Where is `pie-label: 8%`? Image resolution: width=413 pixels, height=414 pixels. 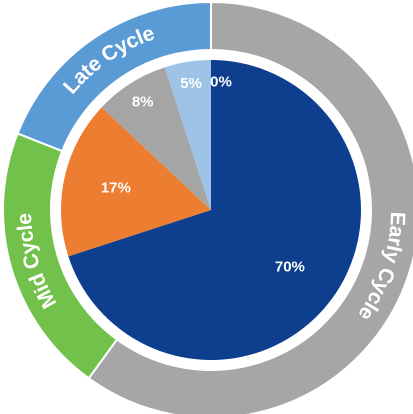
pie-label: 8% is located at coordinates (143, 101).